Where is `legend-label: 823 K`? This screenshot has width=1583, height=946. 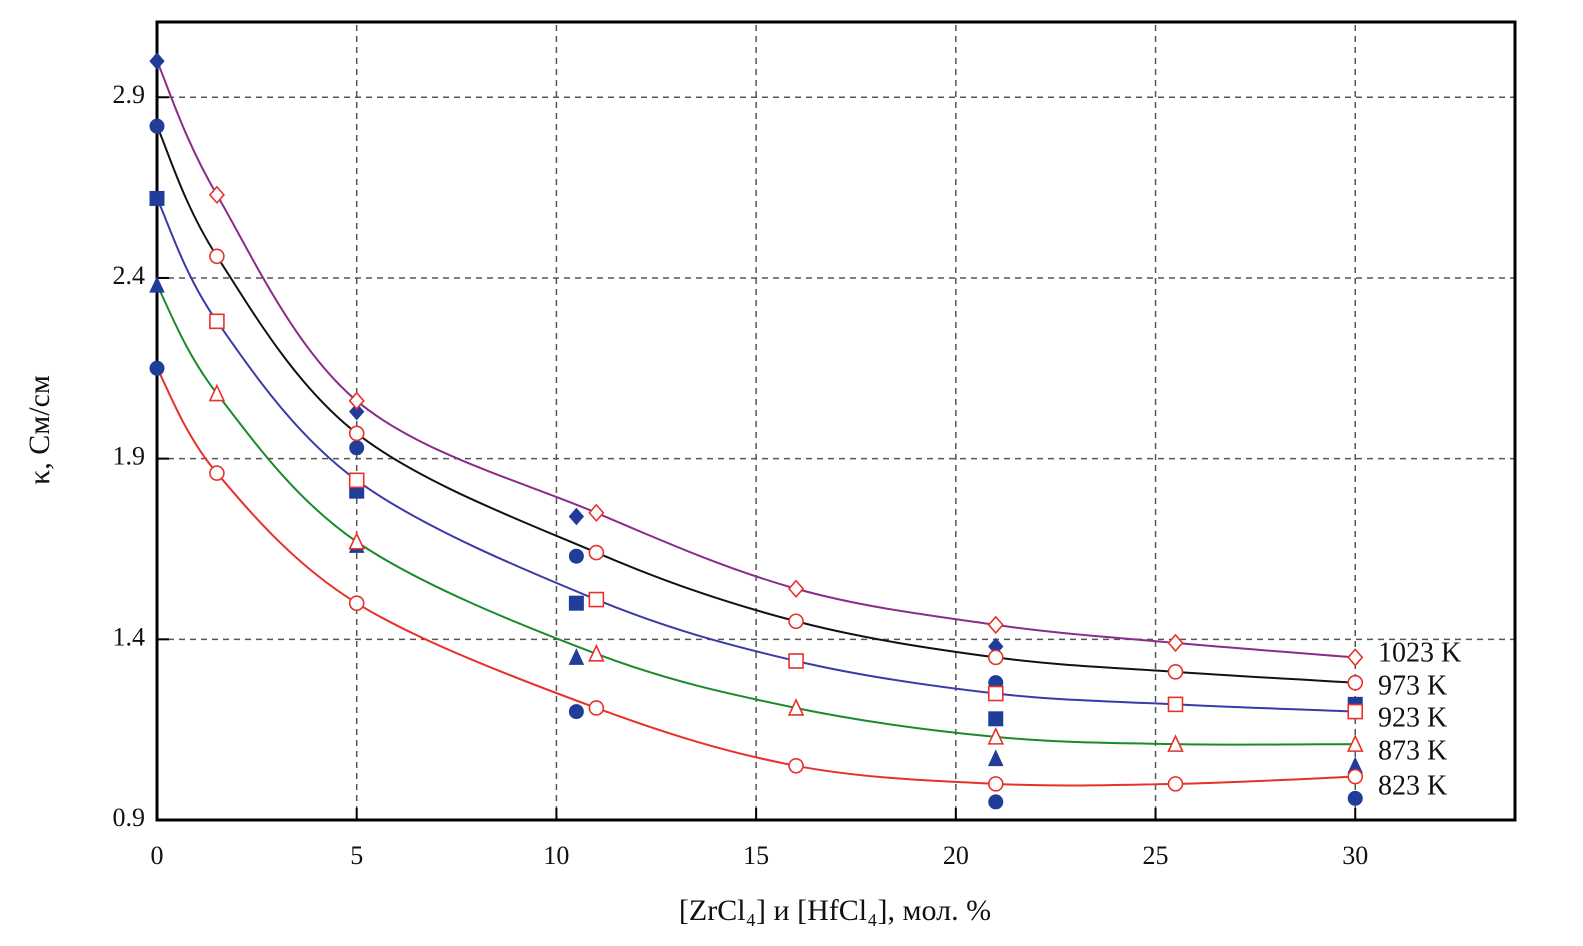 legend-label: 823 K is located at coordinates (1412, 785).